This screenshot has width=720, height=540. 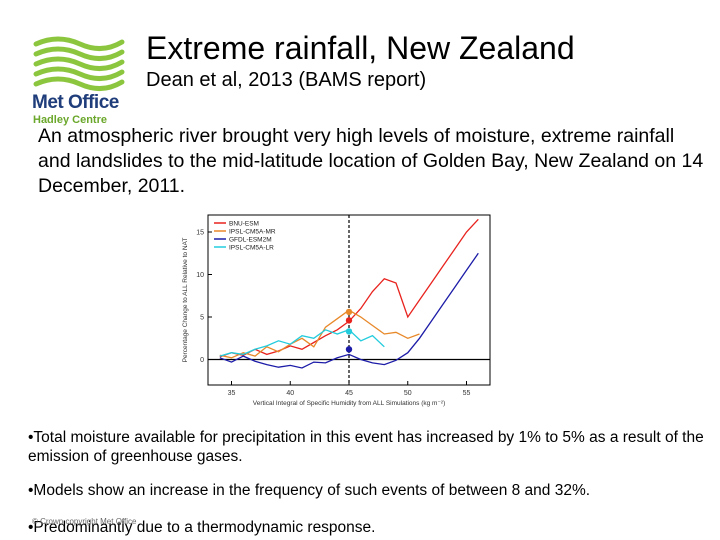 What do you see at coordinates (302, 343) in the screenshot?
I see `series-line-ipsl-cm5a-lr` at bounding box center [302, 343].